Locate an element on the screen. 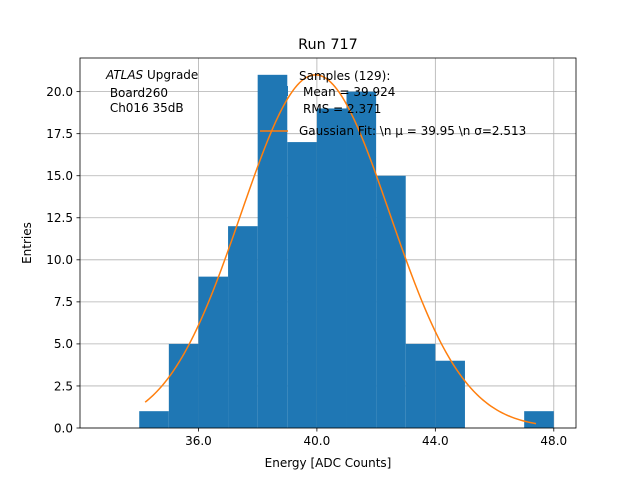 This screenshot has width=640, height=480. y-axis-ticks: 0.0 2.5 5.0 7.5 10.0 12.5 15.0 17.5 20.0 is located at coordinates (63, 260).